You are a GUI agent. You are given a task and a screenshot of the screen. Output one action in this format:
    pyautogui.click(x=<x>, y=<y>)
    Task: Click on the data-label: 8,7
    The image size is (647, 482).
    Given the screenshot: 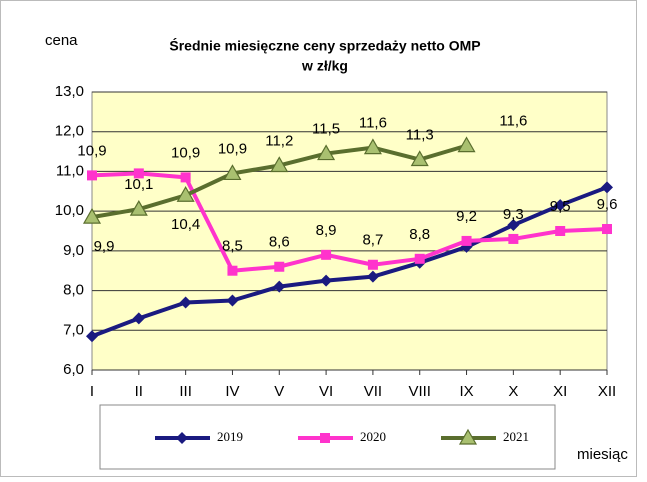 What is the action you would take?
    pyautogui.click(x=372, y=240)
    